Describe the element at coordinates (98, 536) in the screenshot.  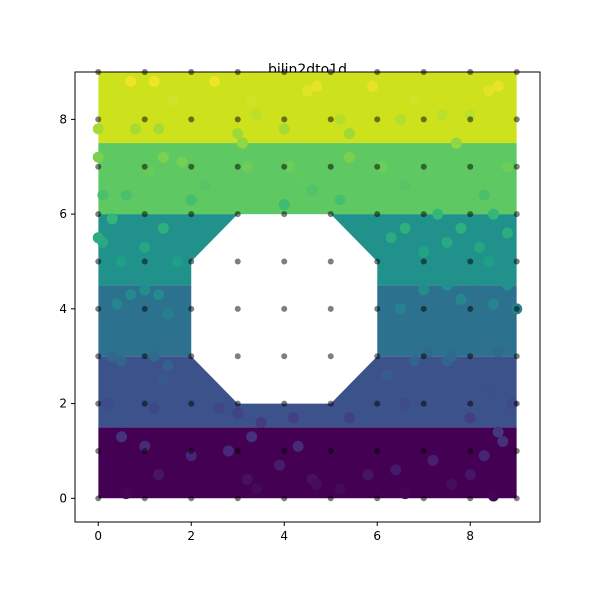
I see `x-tick-label: 0` at that location.